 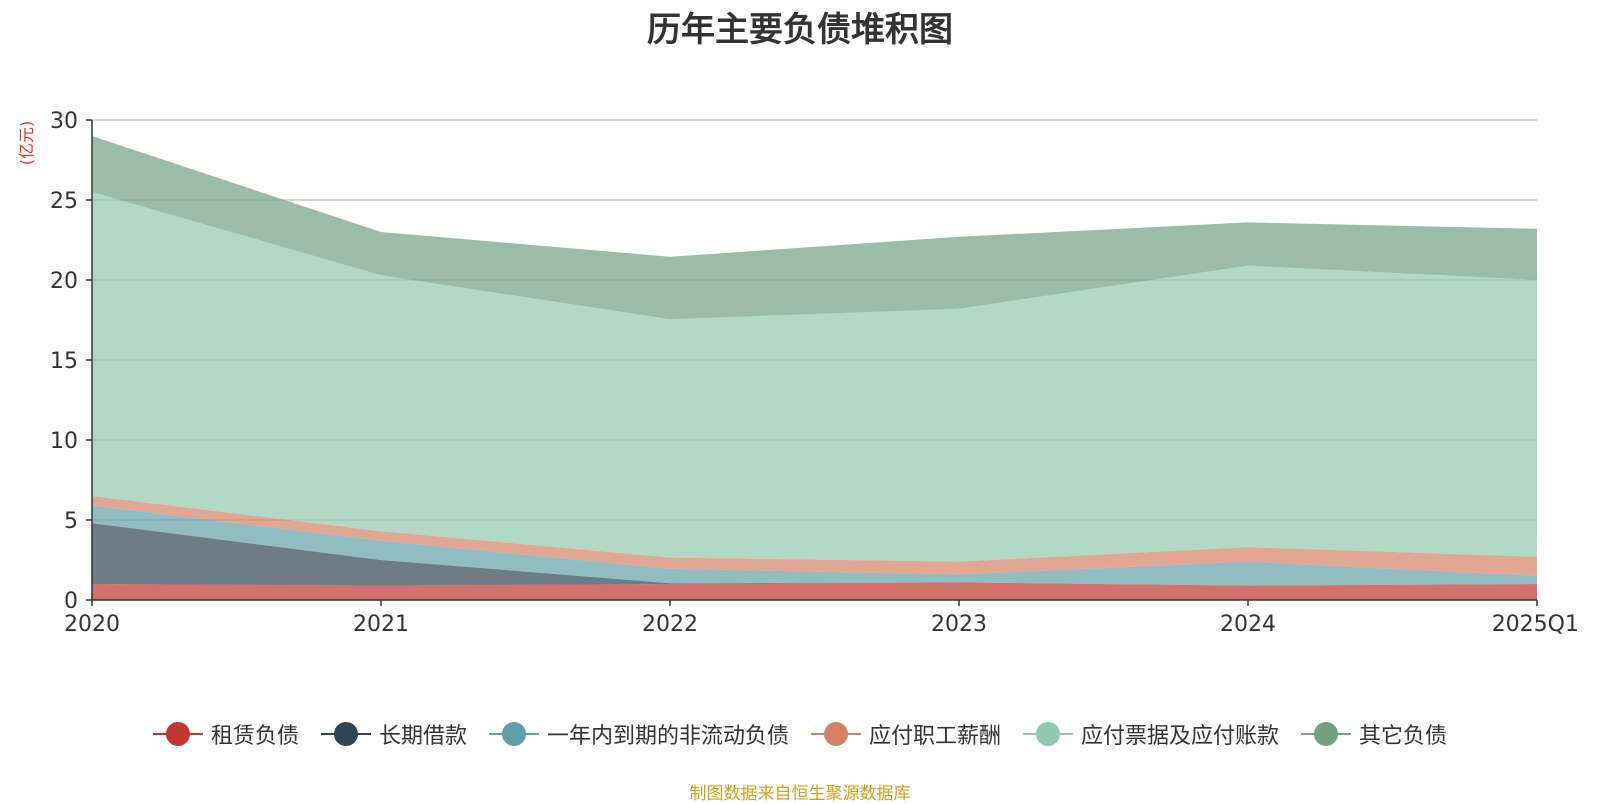 What do you see at coordinates (381, 624) in the screenshot?
I see `x-tick-label-1: 2021` at bounding box center [381, 624].